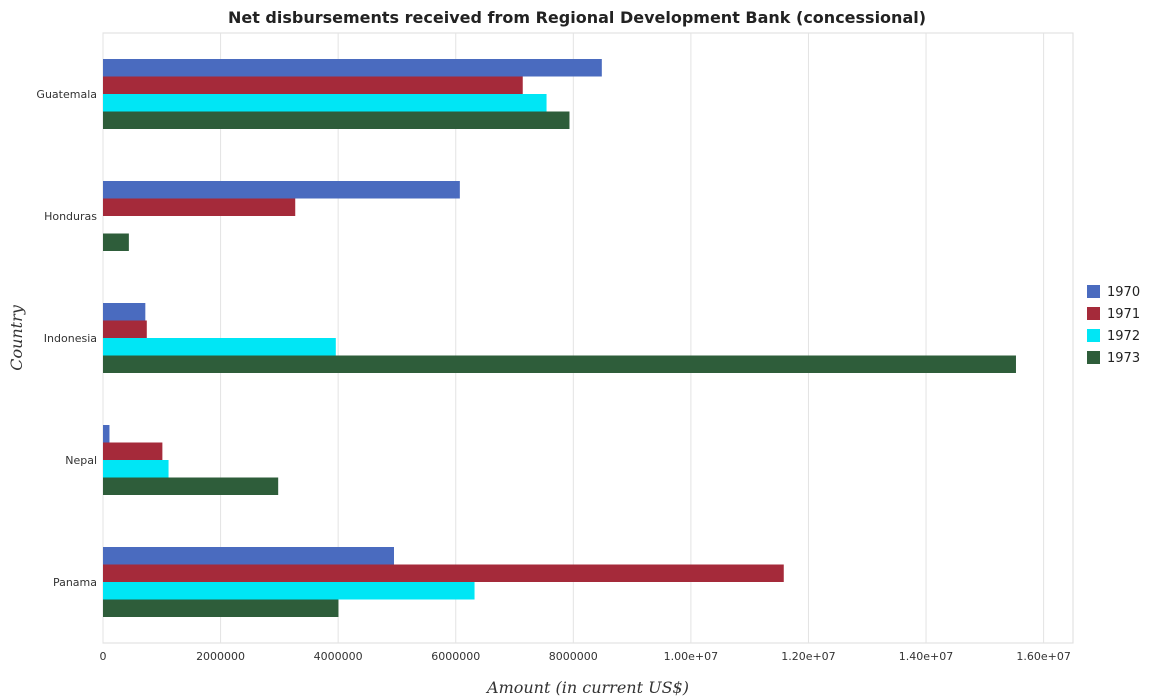 The image size is (1154, 700). What do you see at coordinates (281, 190) in the screenshot?
I see `bar-1970-honduras` at bounding box center [281, 190].